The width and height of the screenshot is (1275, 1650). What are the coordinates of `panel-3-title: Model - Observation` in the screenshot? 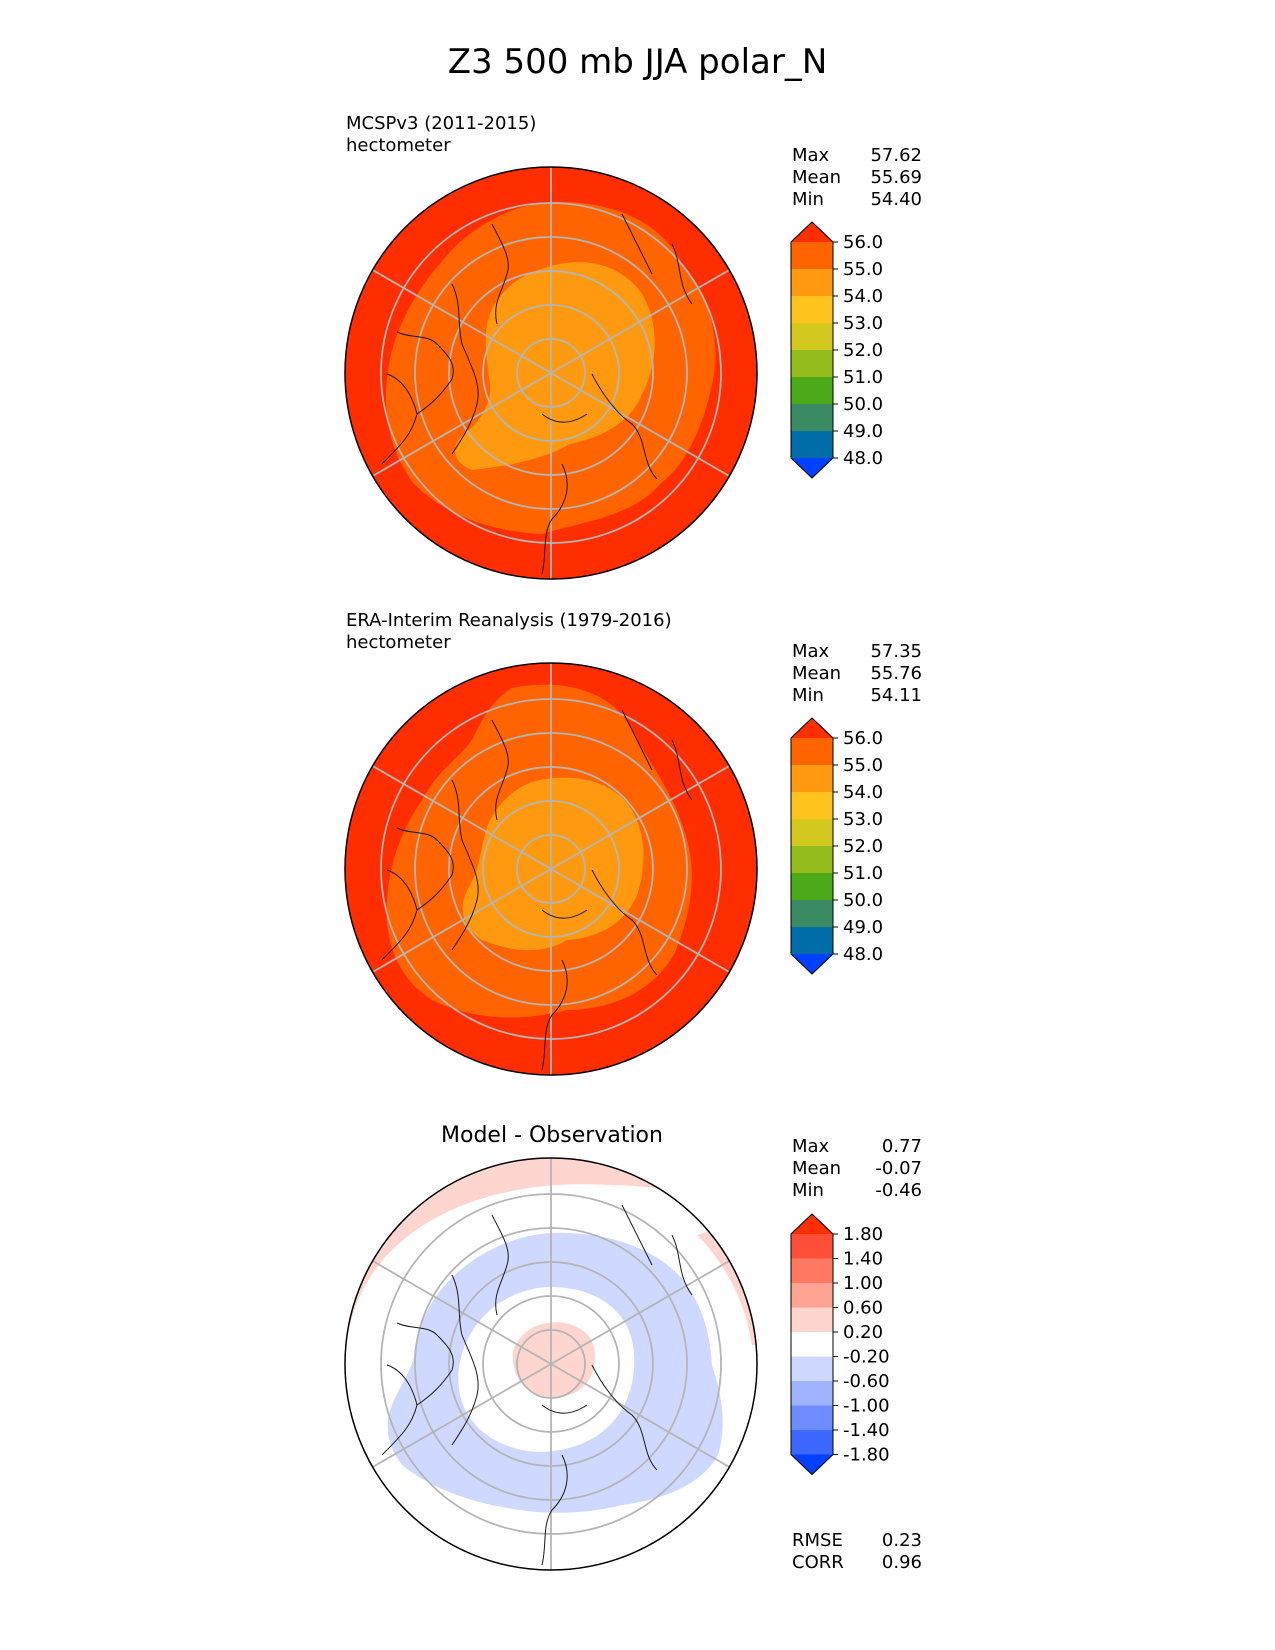 It's located at (552, 1135).